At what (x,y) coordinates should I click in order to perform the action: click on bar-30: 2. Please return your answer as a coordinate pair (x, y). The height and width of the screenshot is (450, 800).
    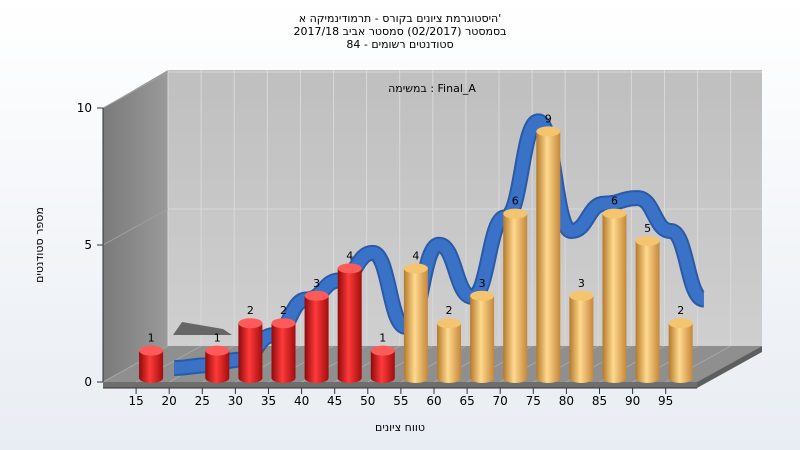
    Looking at the image, I should click on (250, 343).